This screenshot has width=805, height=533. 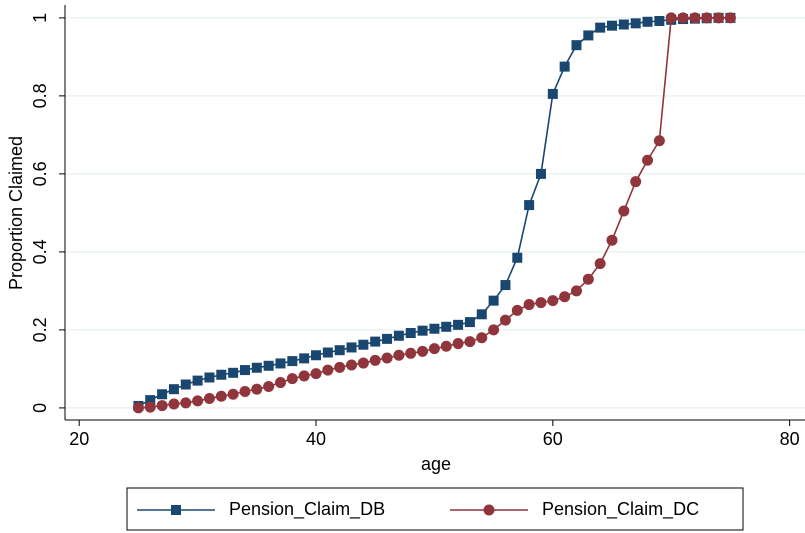 What do you see at coordinates (790, 439) in the screenshot?
I see `x-tick-label: 80` at bounding box center [790, 439].